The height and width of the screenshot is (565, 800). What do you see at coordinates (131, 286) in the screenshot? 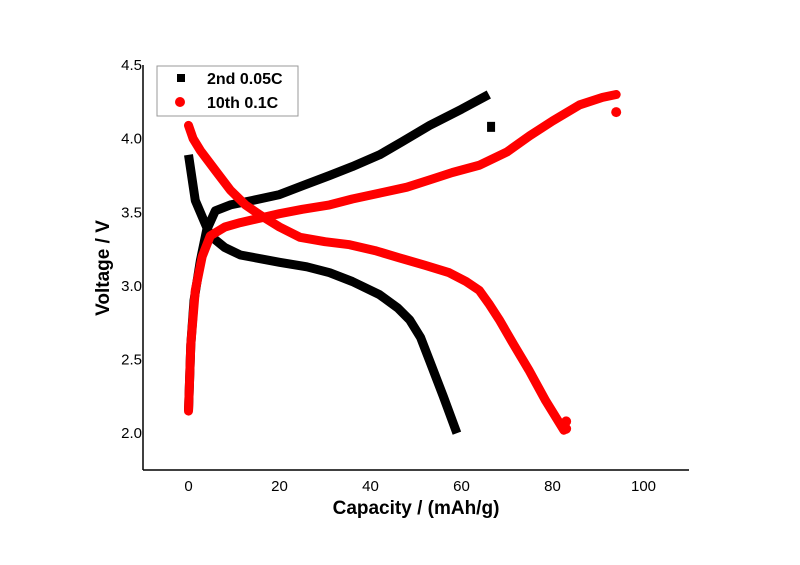
I see `y-tick-label: 3.0` at bounding box center [131, 286].